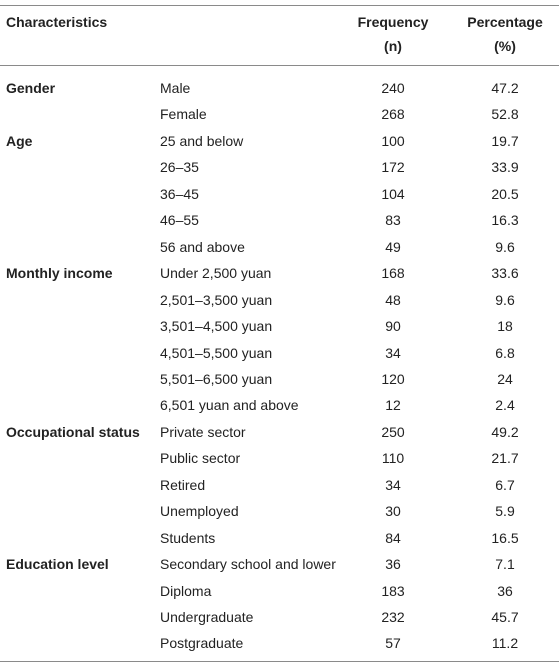 This screenshot has height=669, width=559. Describe the element at coordinates (279, 65) in the screenshot. I see `header-rule` at that location.